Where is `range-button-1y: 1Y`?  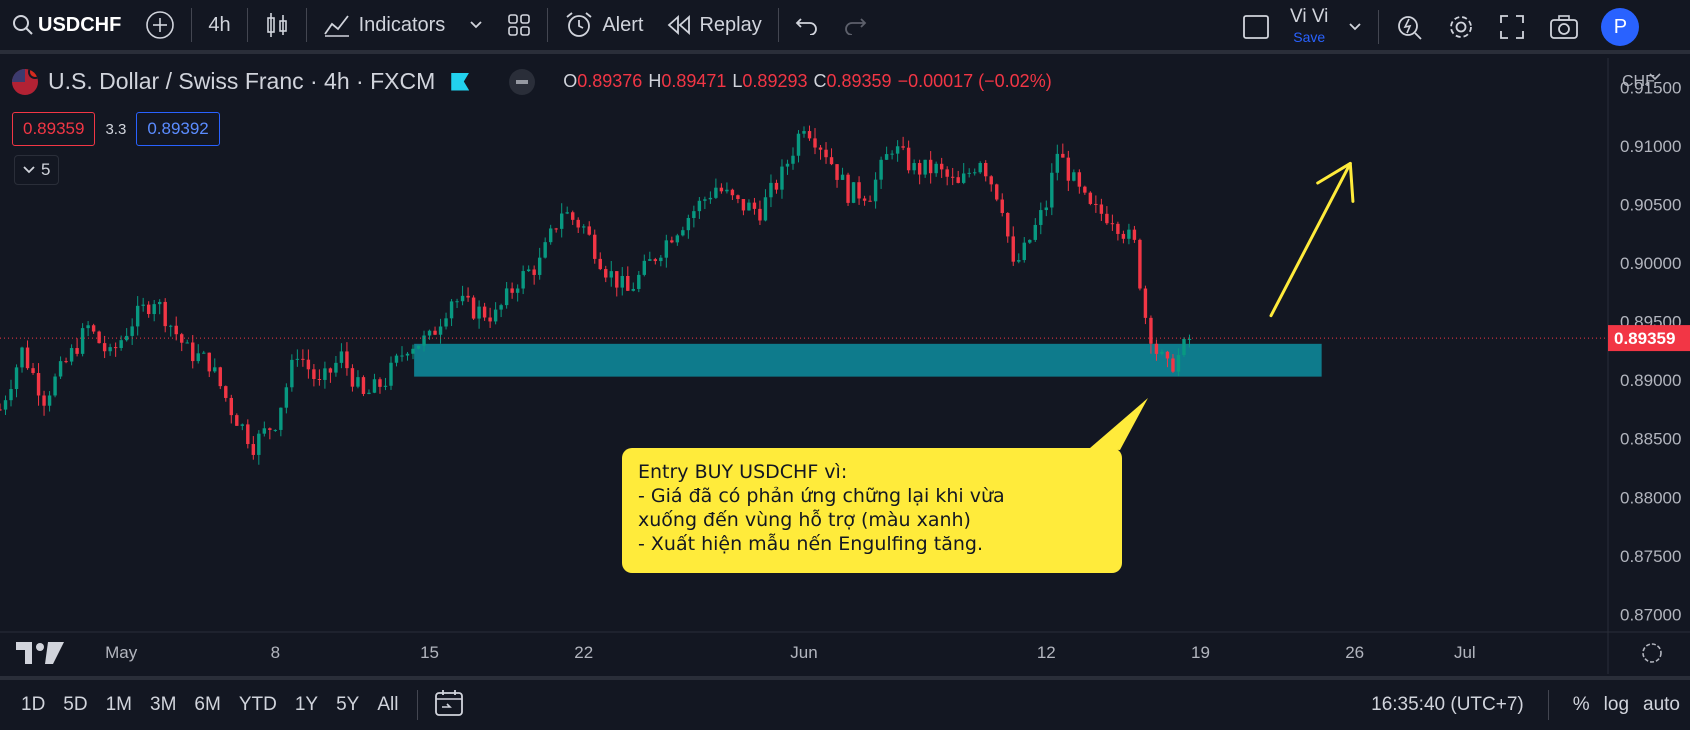
range-button-1y: 1Y is located at coordinates (306, 704).